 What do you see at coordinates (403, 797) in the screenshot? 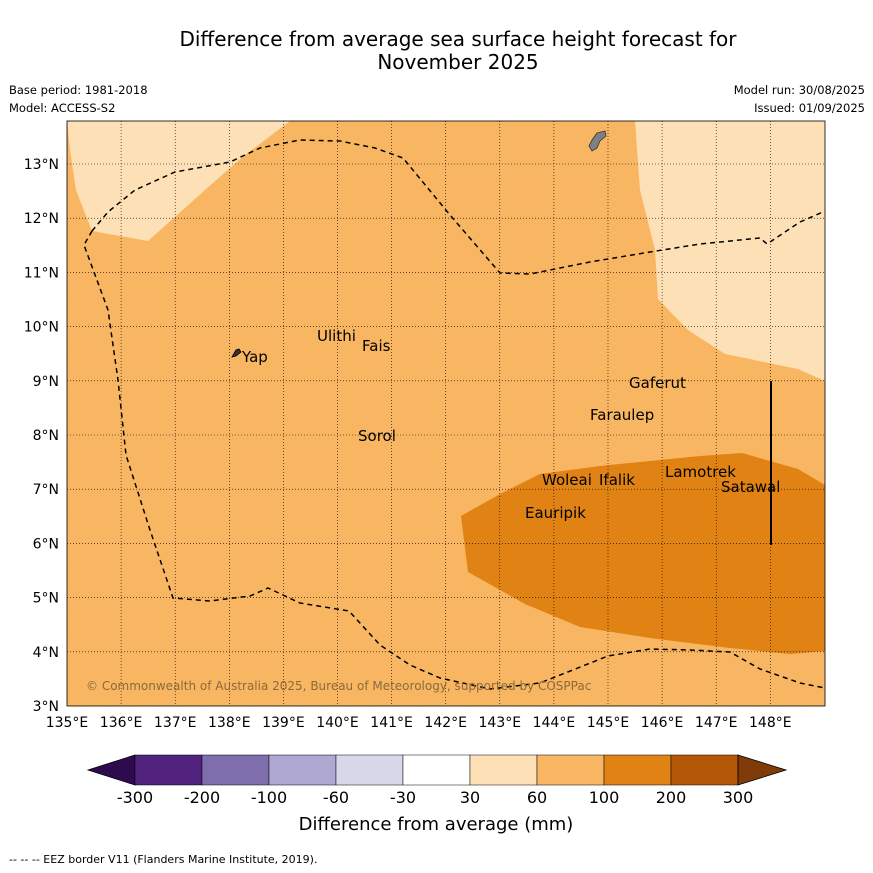
I see `colorbar-tick-label: -30` at bounding box center [403, 797].